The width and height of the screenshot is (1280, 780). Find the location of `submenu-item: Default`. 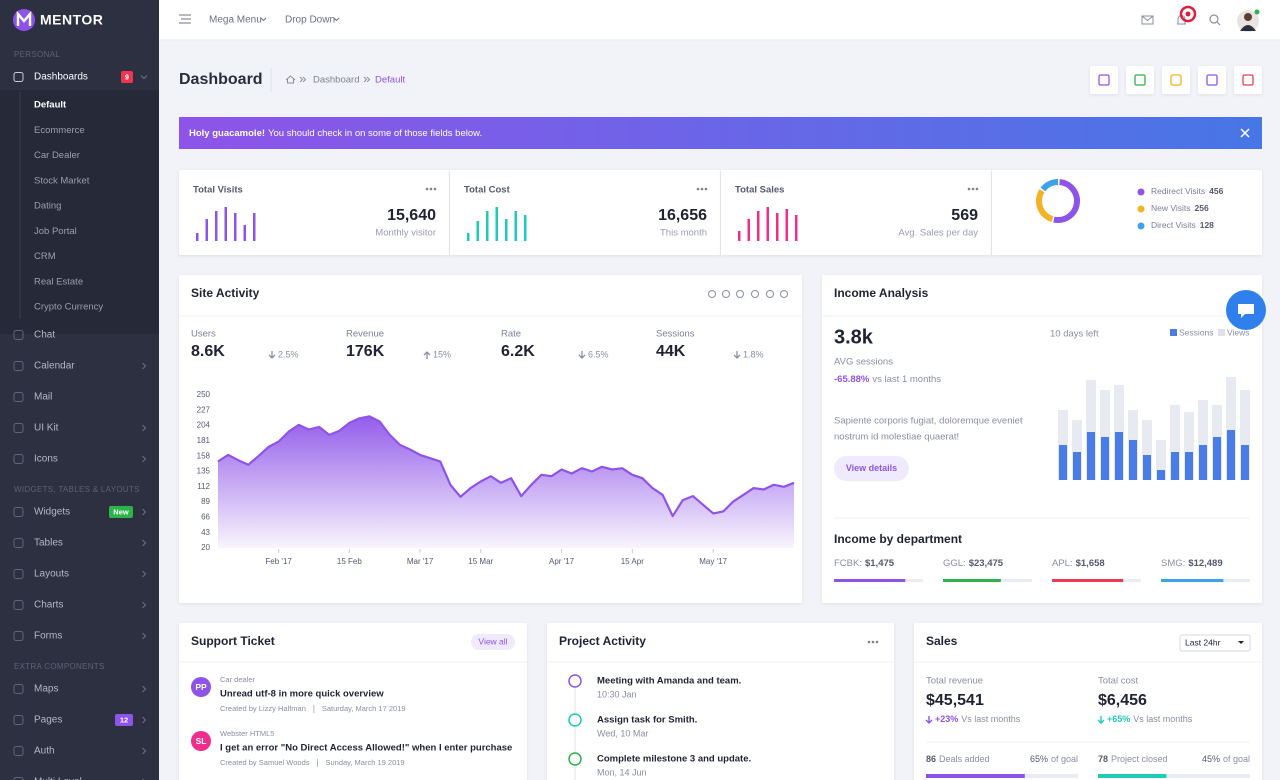

submenu-item: Default is located at coordinates (50, 105).